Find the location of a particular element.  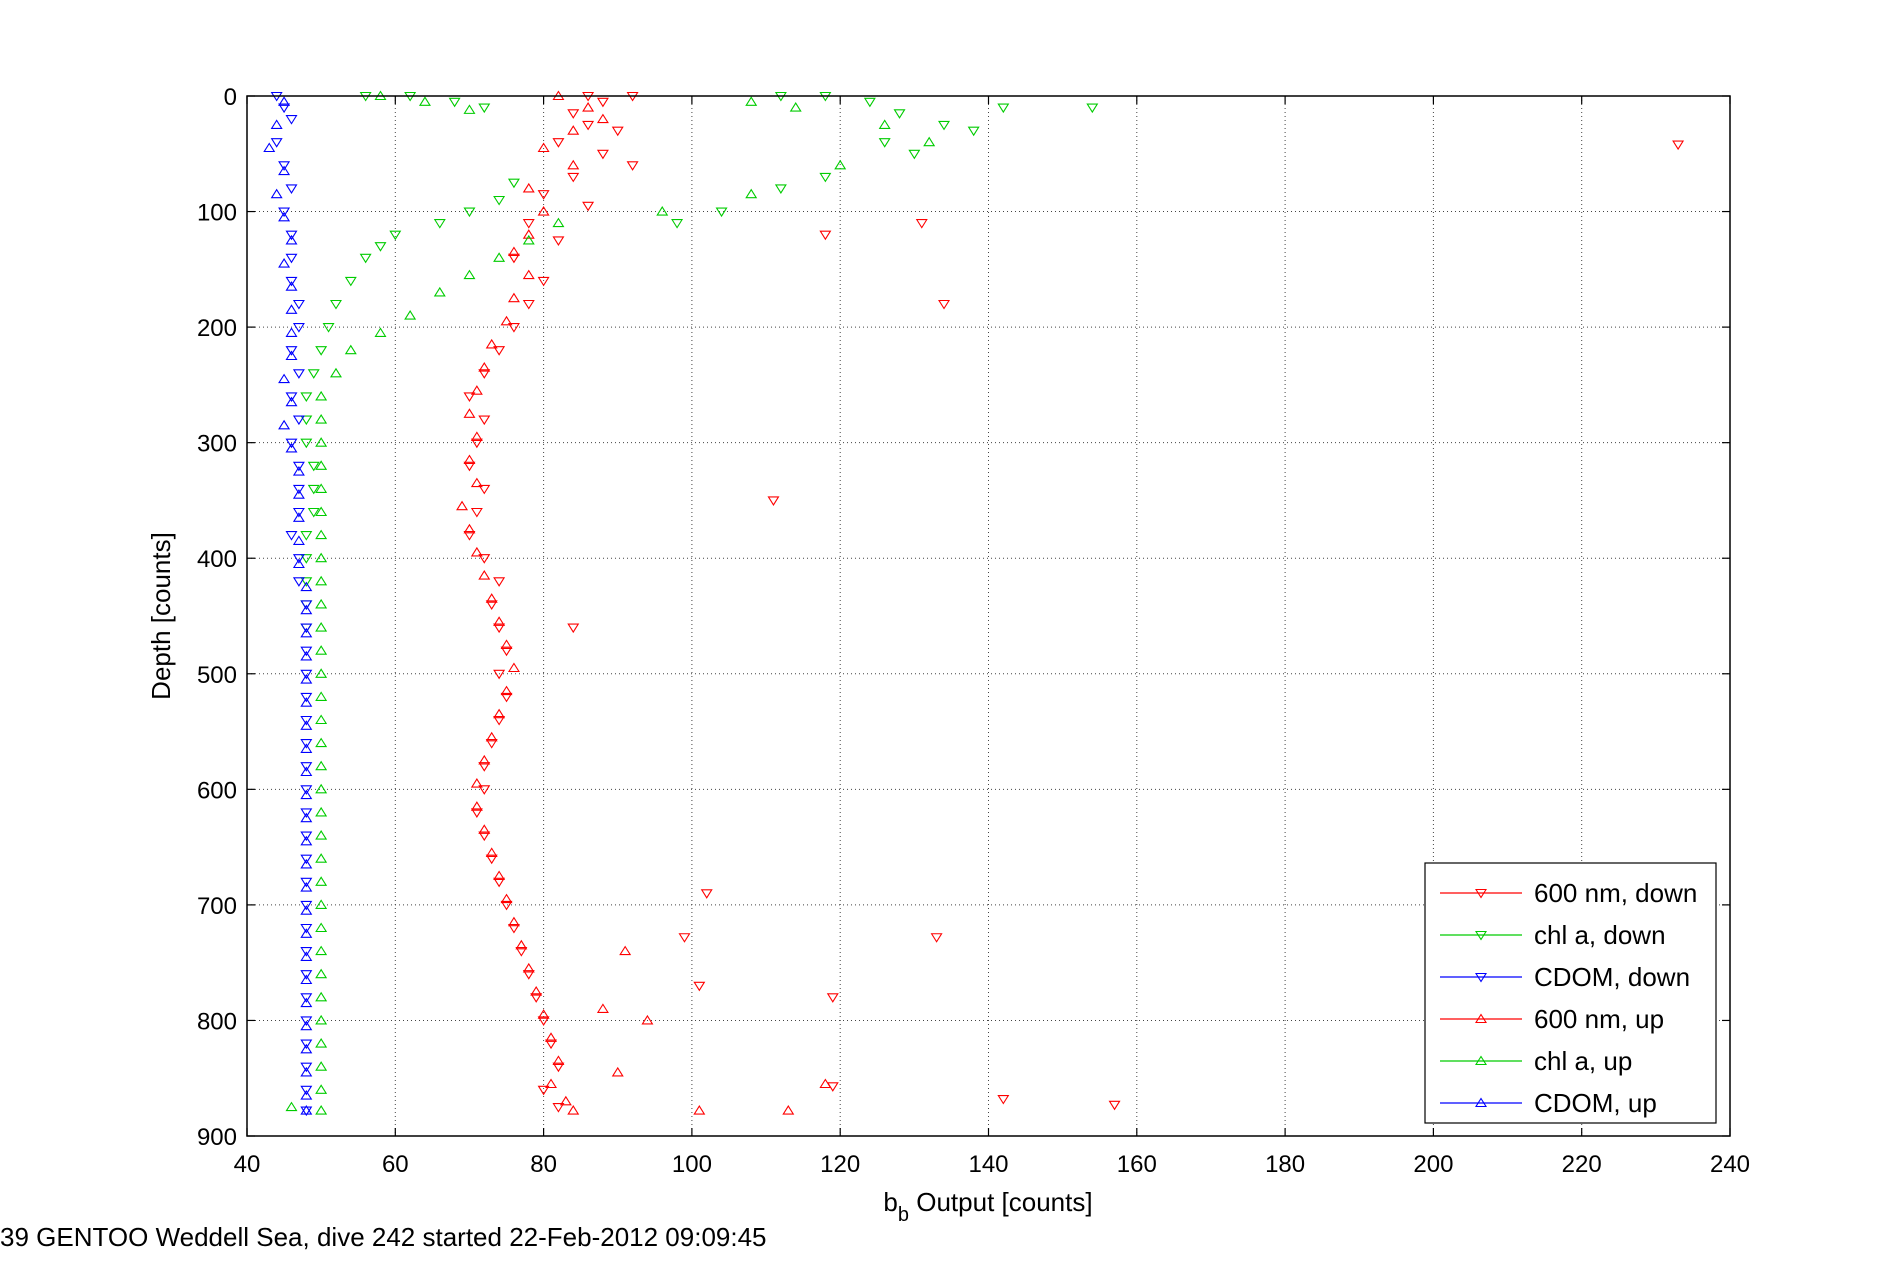

y-tick-label: 0 is located at coordinates (230, 97).